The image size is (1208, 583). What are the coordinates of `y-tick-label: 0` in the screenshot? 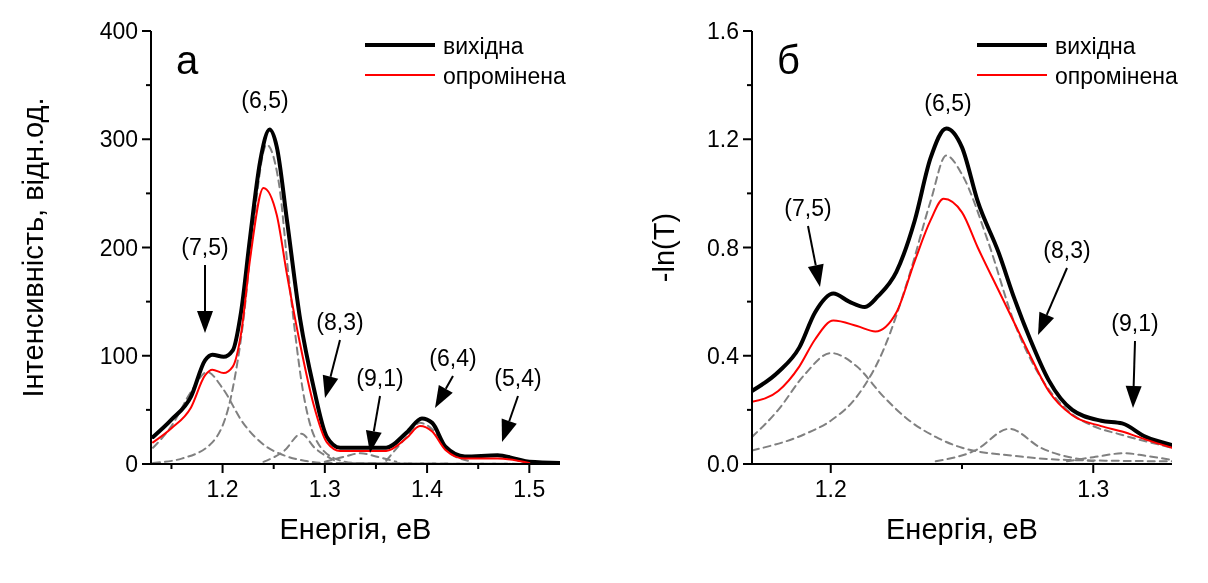 It's located at (131, 464).